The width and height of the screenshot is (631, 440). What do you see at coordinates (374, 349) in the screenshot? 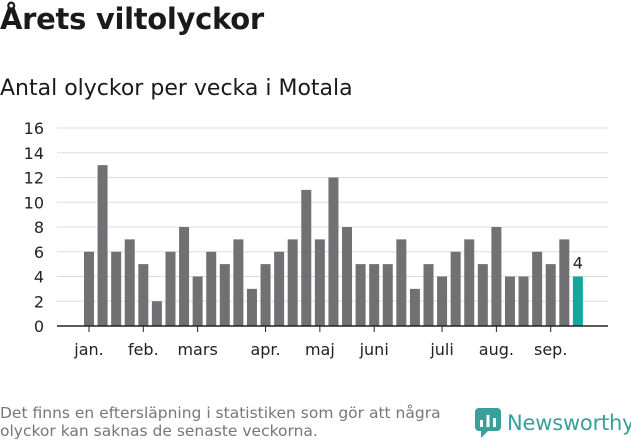
I see `x-tick-label: juni` at bounding box center [374, 349].